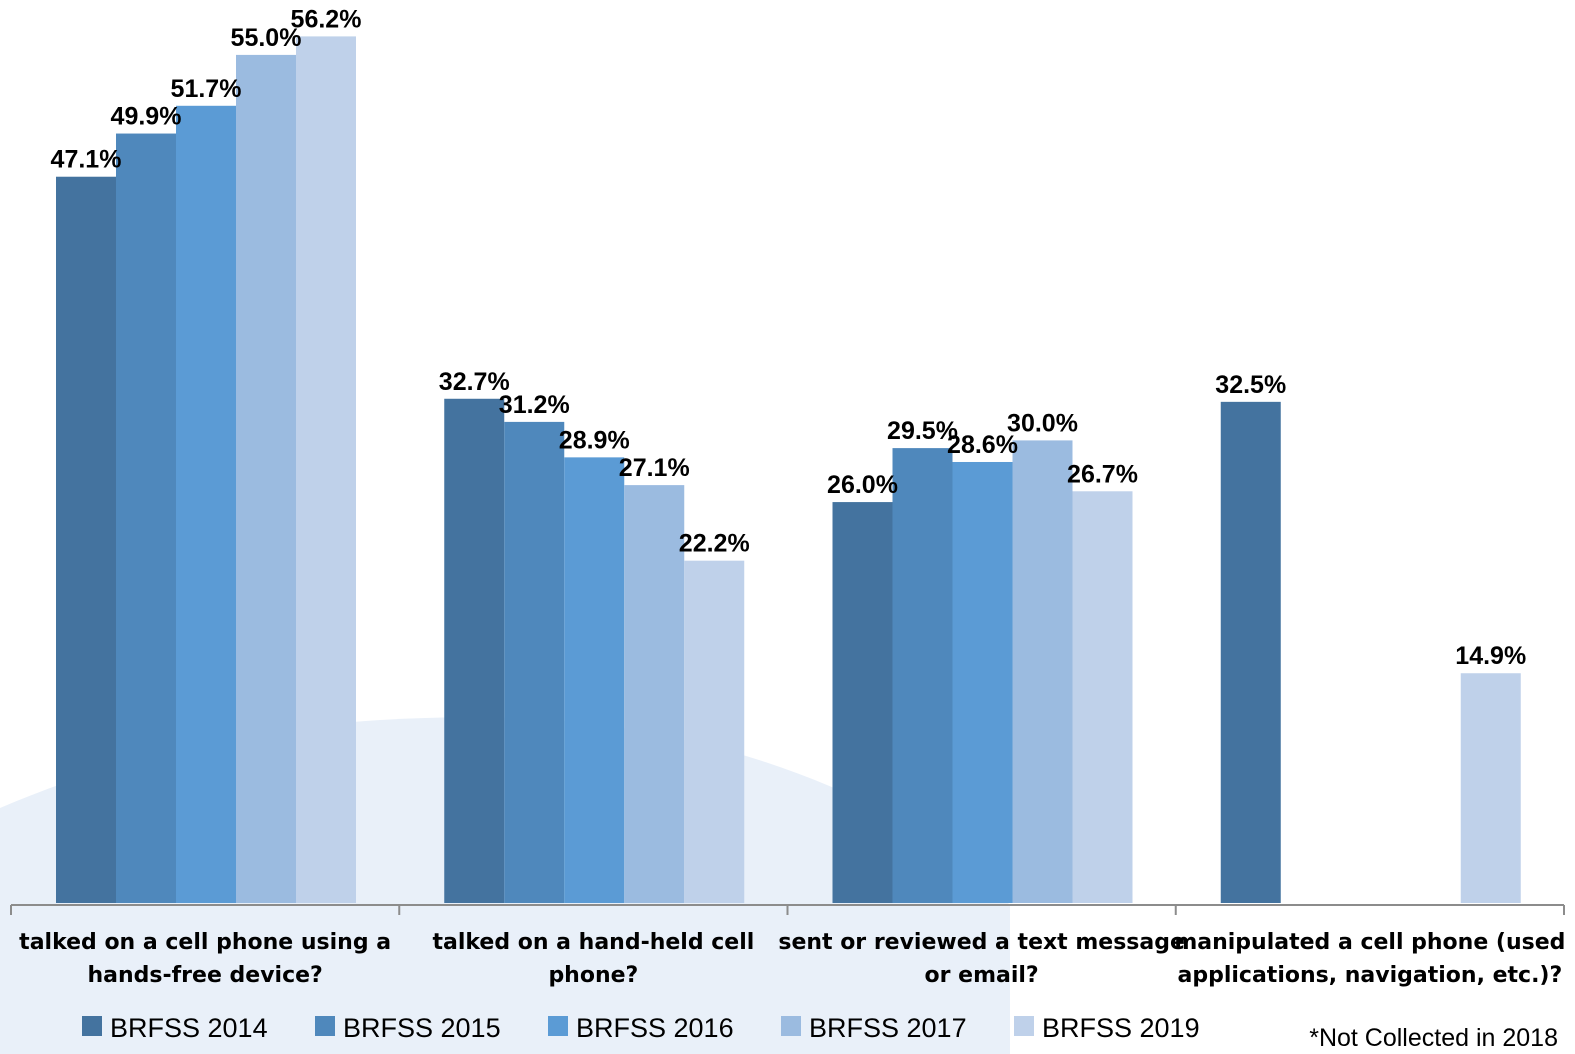  Describe the element at coordinates (326, 19) in the screenshot. I see `data-label: 56.2%` at that location.